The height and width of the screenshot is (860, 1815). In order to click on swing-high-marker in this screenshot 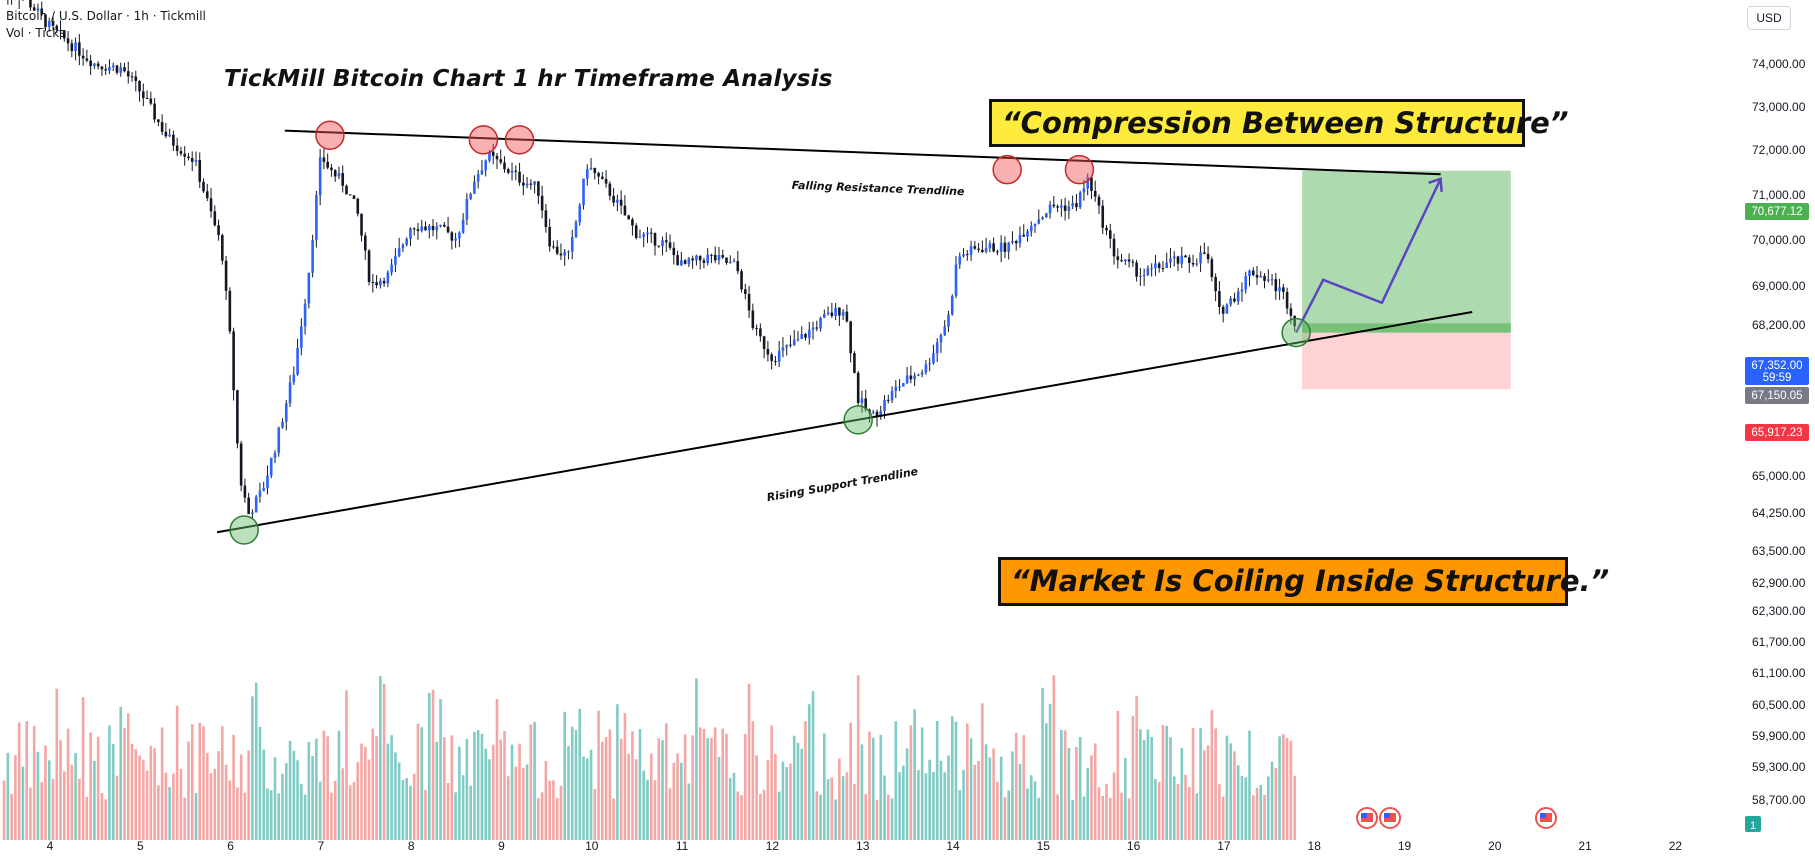, I will do `click(483, 140)`.